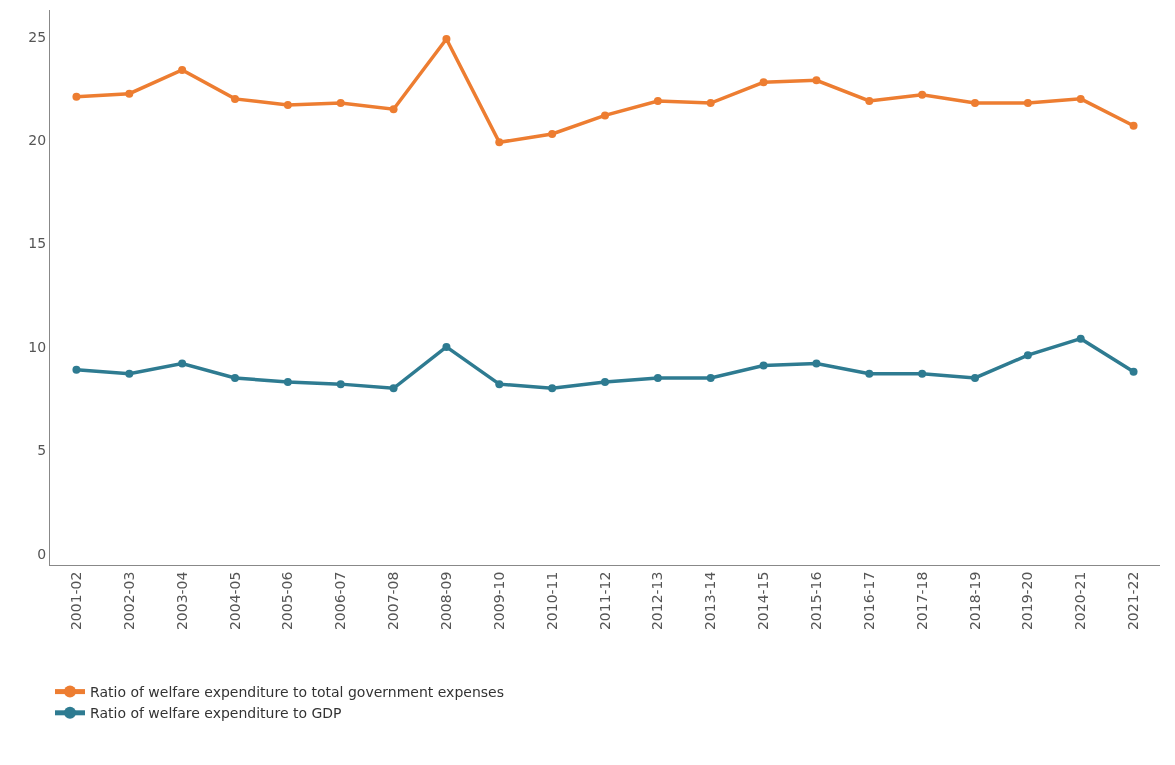 The height and width of the screenshot is (765, 1175). What do you see at coordinates (763, 601) in the screenshot?
I see `x-tick-label: 2014-15` at bounding box center [763, 601].